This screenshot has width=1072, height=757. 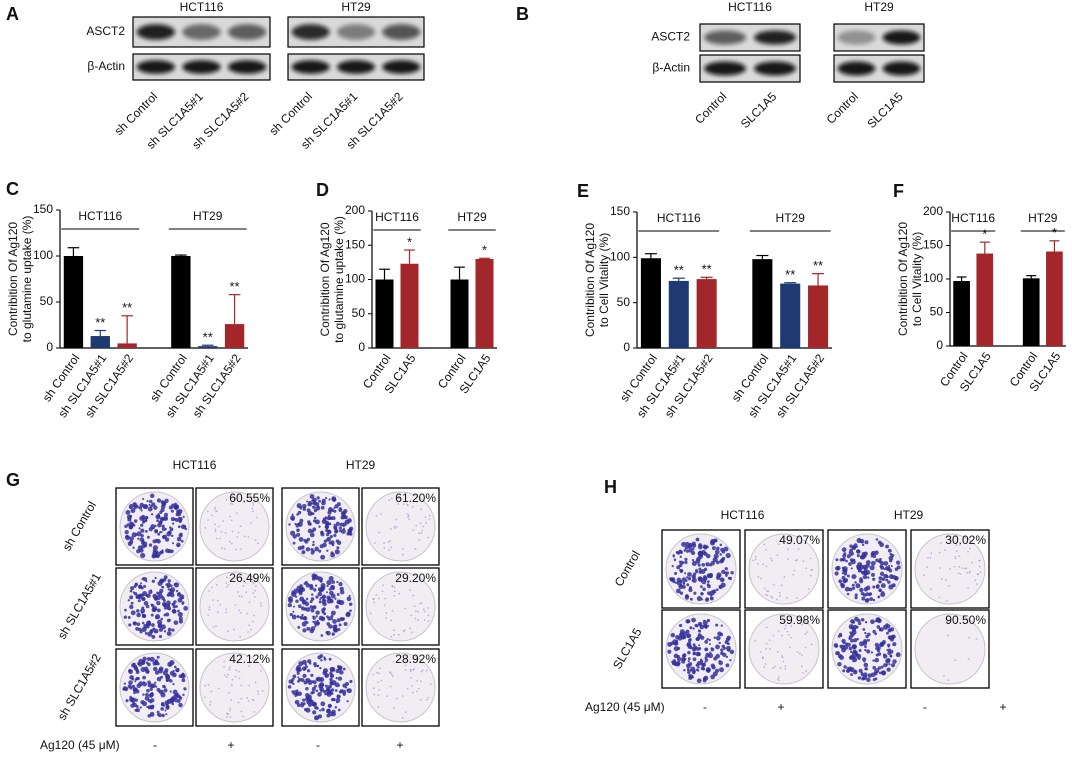 What do you see at coordinates (409, 241) in the screenshot?
I see `significance: *` at bounding box center [409, 241].